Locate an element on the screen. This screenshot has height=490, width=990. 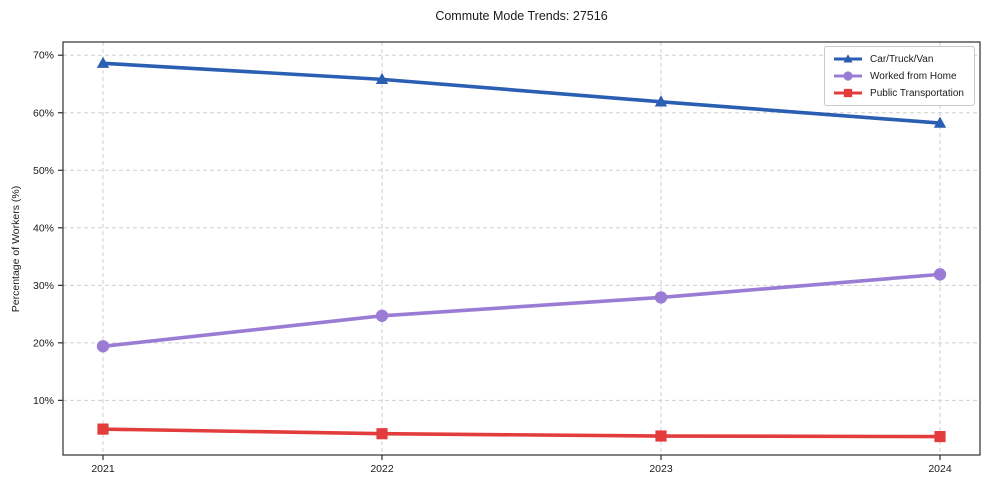
y-tick-label: 70% is located at coordinates (43, 56).